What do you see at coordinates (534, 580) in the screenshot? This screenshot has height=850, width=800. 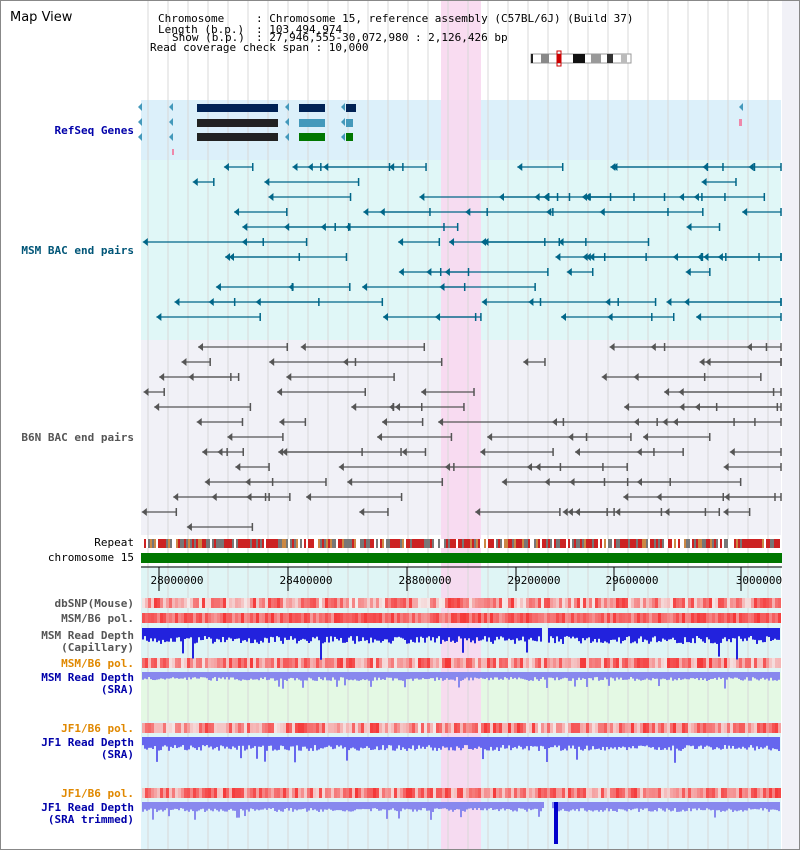 I see `axis-tick-label: 29200000` at bounding box center [534, 580].